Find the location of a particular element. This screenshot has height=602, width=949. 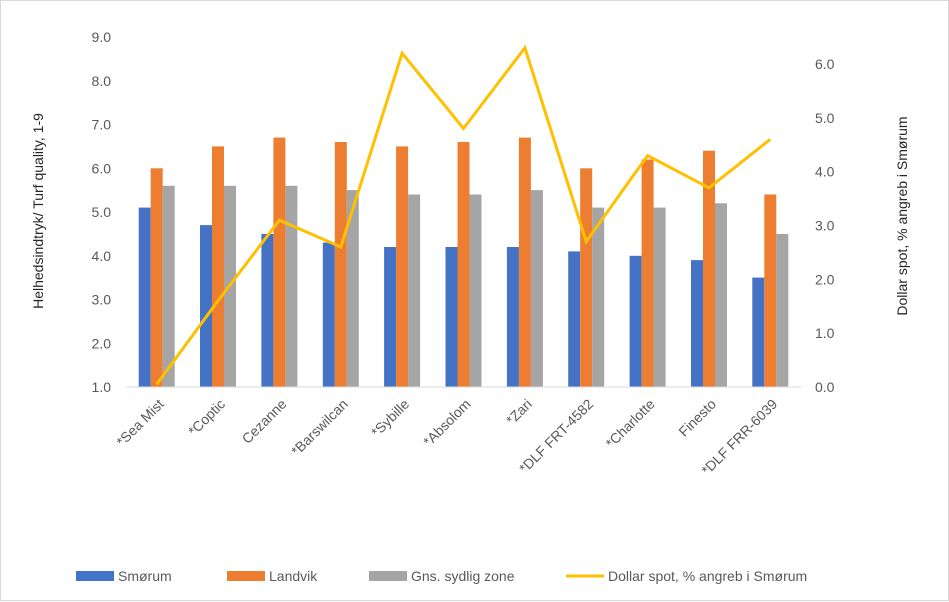

y2-axis-ticks: 0.0 1.0 2.0 3.0 4.0 5.0 6.0 is located at coordinates (825, 225).